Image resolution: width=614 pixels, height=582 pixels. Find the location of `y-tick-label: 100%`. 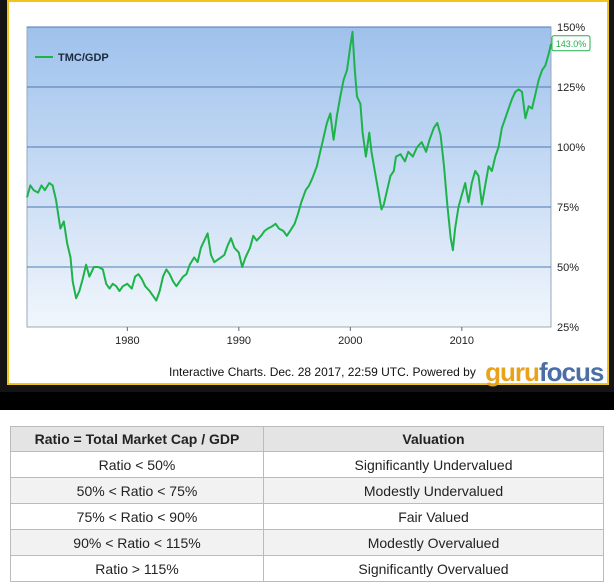

y-tick-label: 100% is located at coordinates (571, 148).